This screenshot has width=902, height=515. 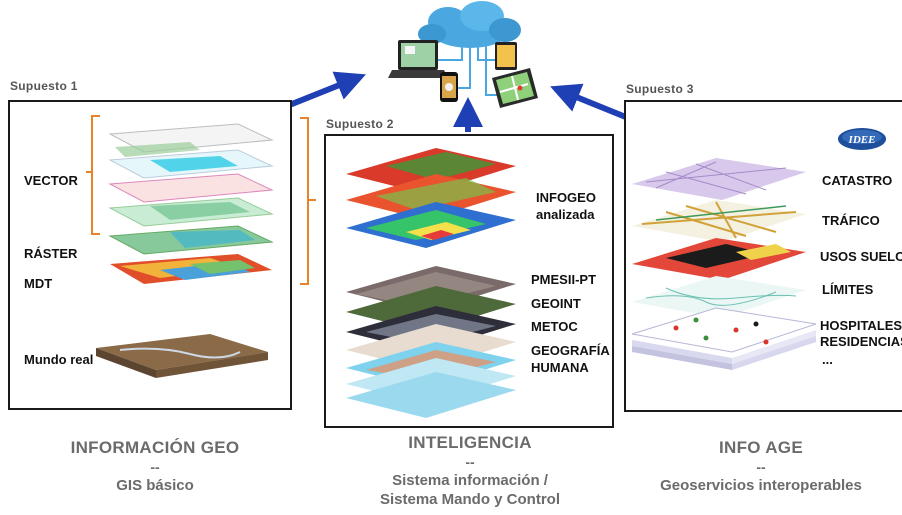 I want to click on laptop-icon, so click(x=418, y=59).